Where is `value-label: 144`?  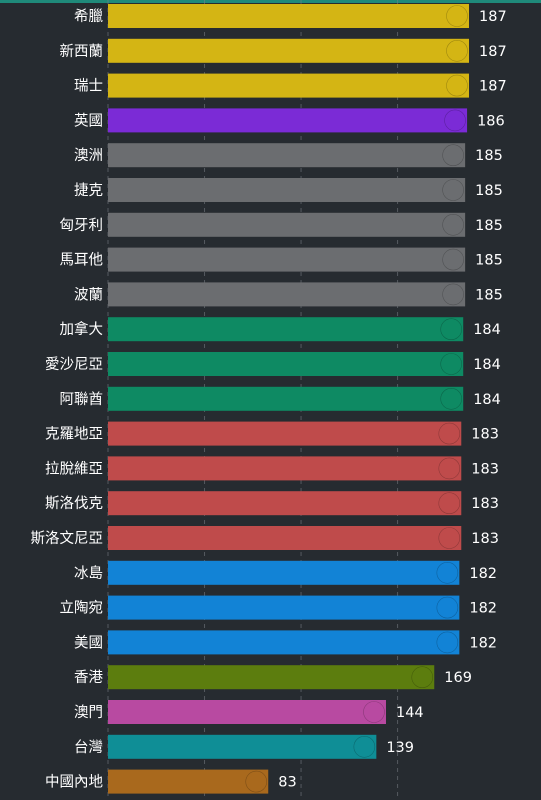
value-label: 144 is located at coordinates (410, 713).